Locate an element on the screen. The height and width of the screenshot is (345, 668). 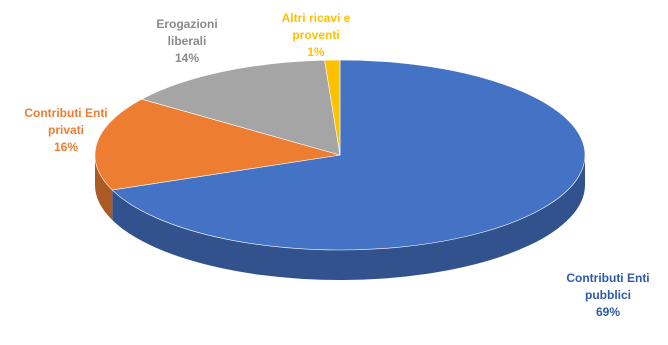
pie-label-2: Erogazioni liberali 14% is located at coordinates (186, 41).